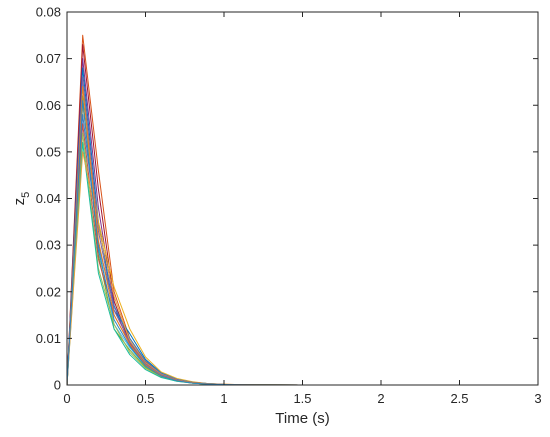 The width and height of the screenshot is (550, 437). I want to click on y-tick-label: 0.01, so click(48, 338).